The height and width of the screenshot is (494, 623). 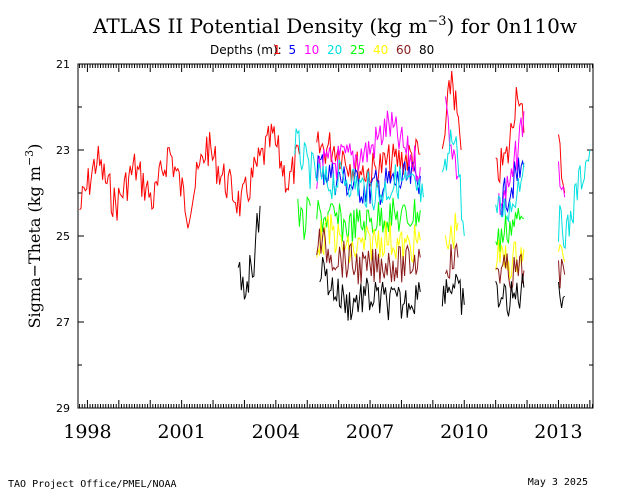 What do you see at coordinates (322, 50) in the screenshot?
I see `legend: Depths (m): 1 5 10 20 25 40 60 80` at bounding box center [322, 50].